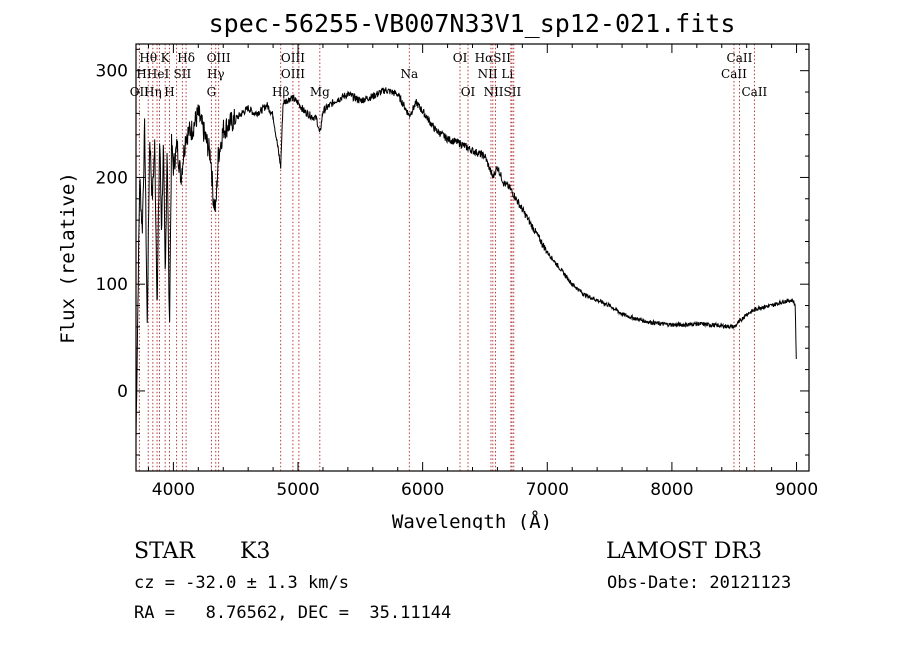 This screenshot has height=649, width=900. What do you see at coordinates (122, 392) in the screenshot?
I see `y-tick-label: 0` at bounding box center [122, 392].